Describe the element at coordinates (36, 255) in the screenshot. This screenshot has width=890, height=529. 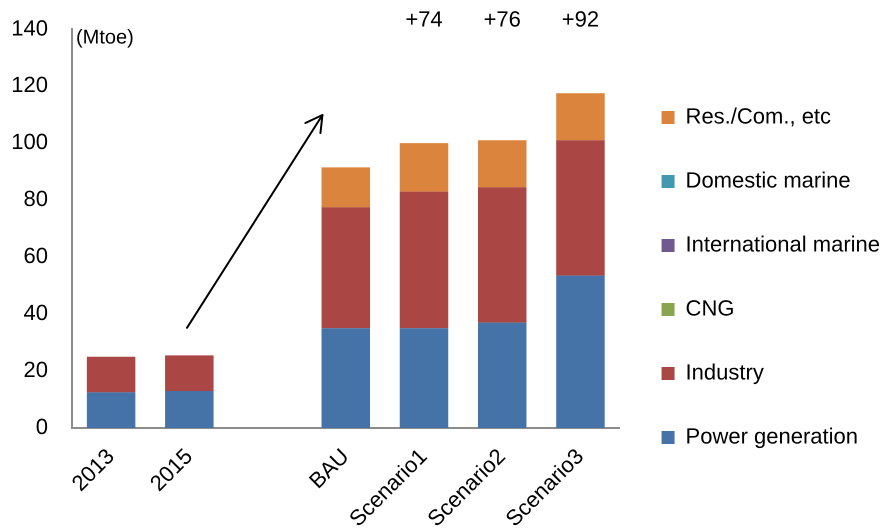
I see `y-tick-label: 60` at that location.